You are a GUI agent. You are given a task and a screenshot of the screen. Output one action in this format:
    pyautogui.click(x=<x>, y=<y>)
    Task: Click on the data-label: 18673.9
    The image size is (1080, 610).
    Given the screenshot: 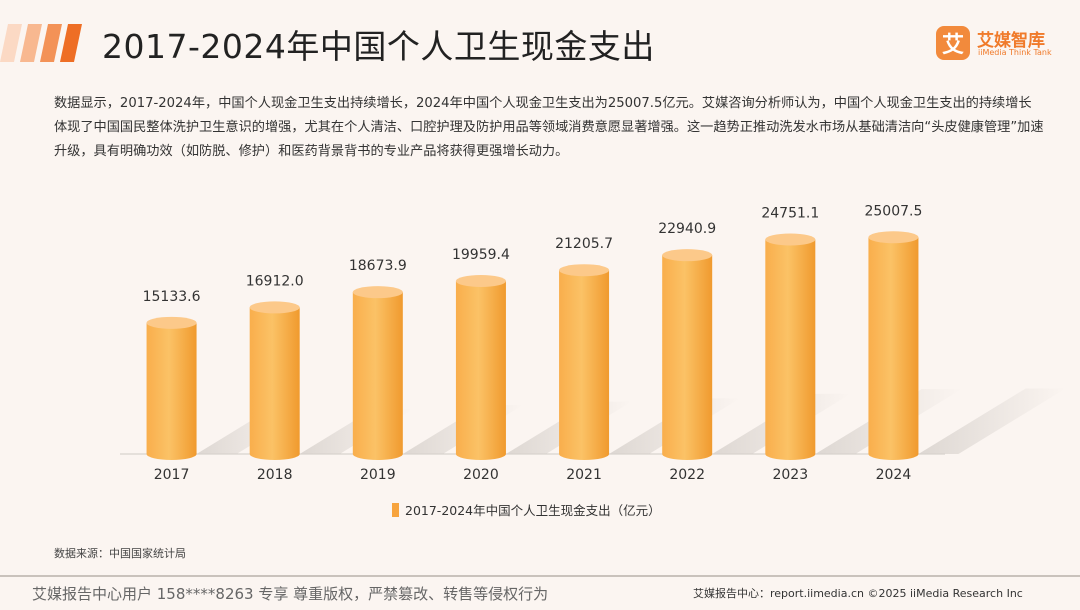 What is the action you would take?
    pyautogui.click(x=378, y=266)
    